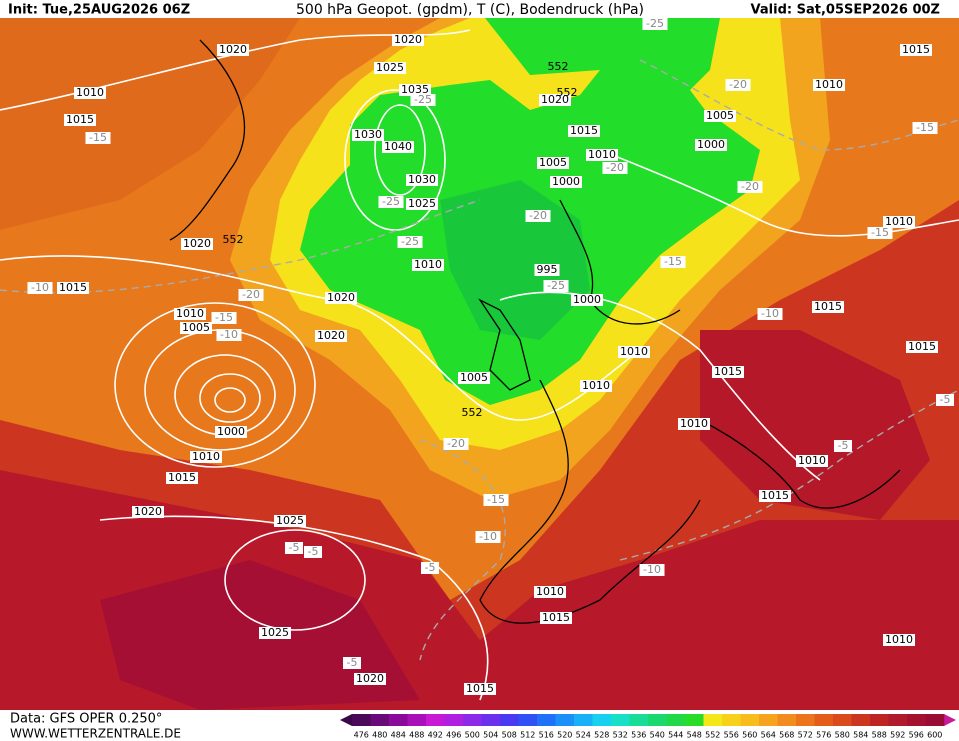 The width and height of the screenshot is (959, 741). Describe the element at coordinates (99, 10) in the screenshot. I see `init-time: Init: Tue,25AUG2026 06Z` at that location.